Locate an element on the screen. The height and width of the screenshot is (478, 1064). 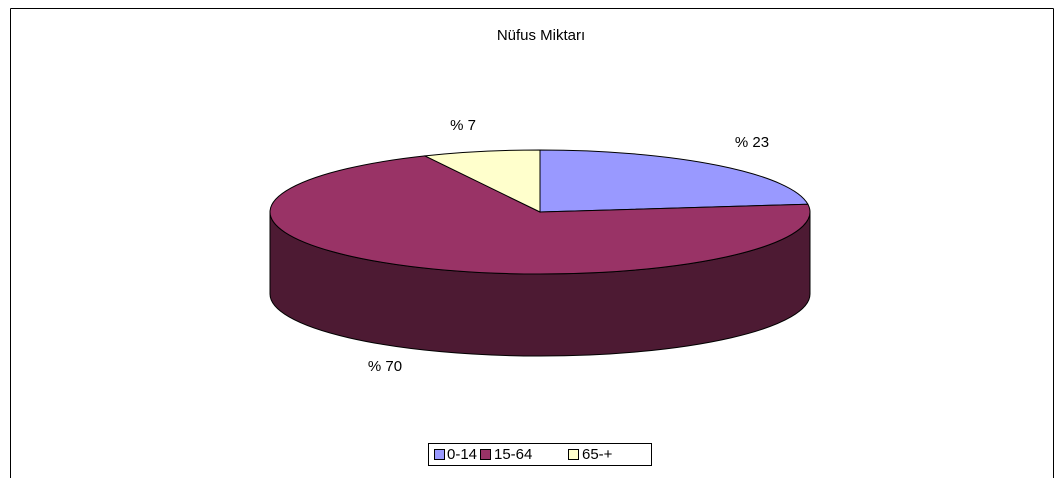
legend-label: 65-+ is located at coordinates (597, 454).